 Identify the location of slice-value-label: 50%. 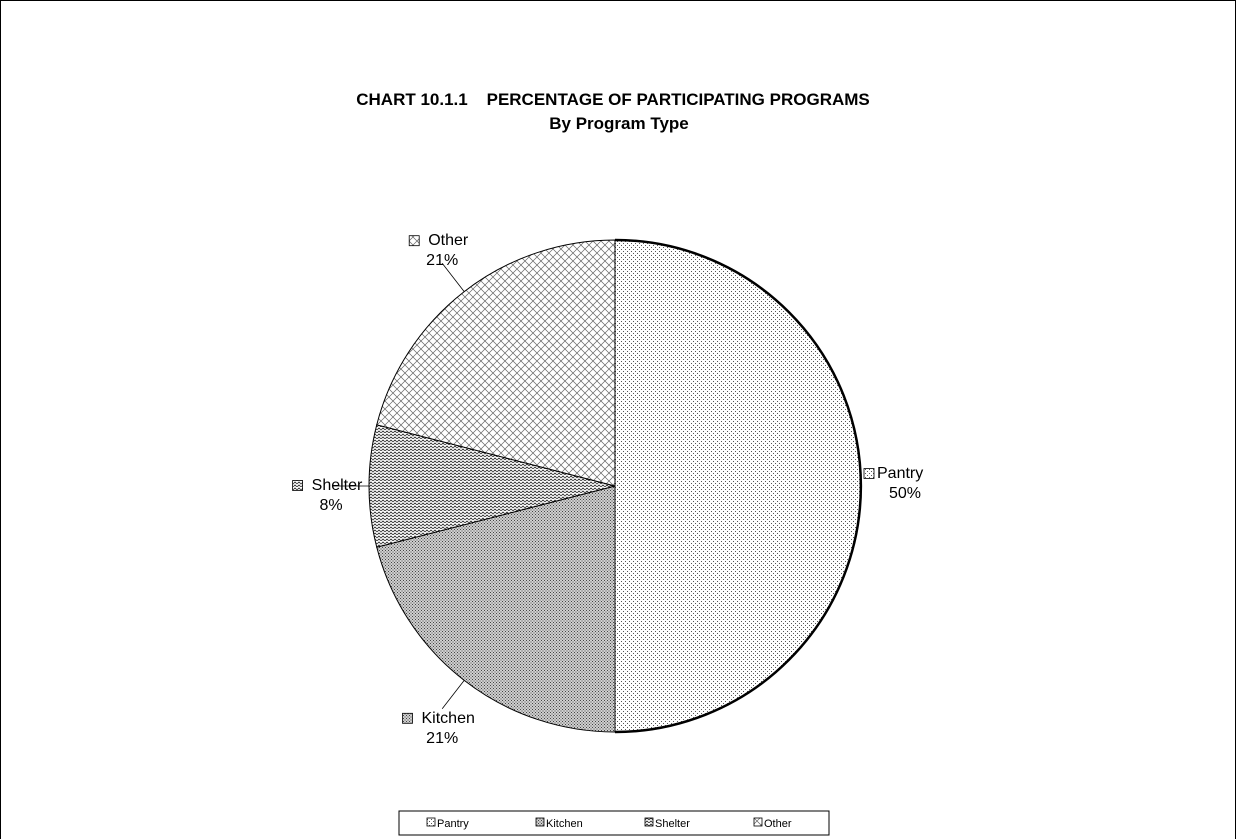
(905, 493).